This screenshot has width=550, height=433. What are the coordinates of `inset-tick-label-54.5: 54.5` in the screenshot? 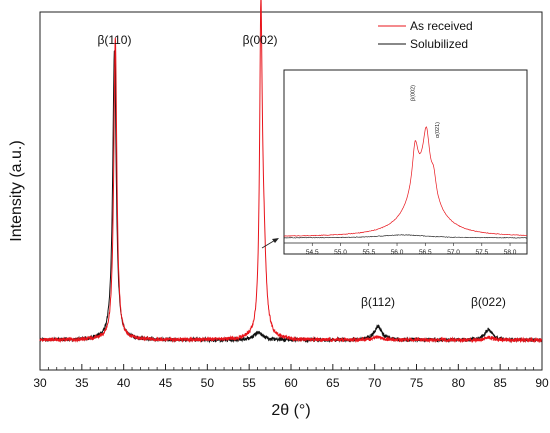 It's located at (312, 252).